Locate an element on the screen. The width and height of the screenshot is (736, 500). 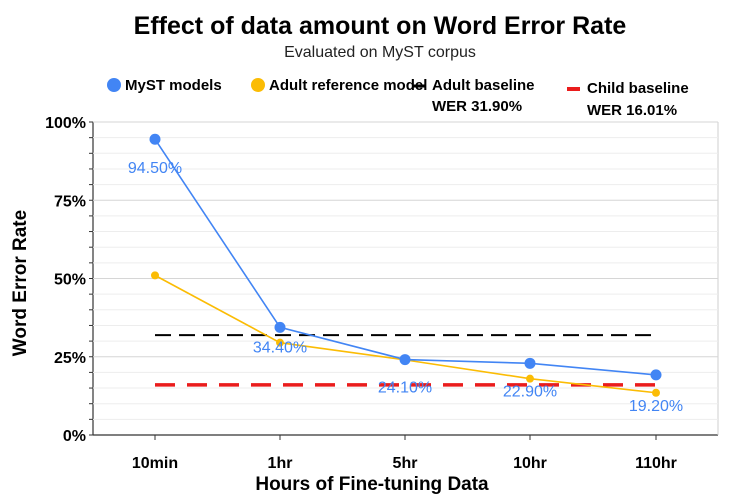
x-tick-label: 1hr is located at coordinates (280, 463).